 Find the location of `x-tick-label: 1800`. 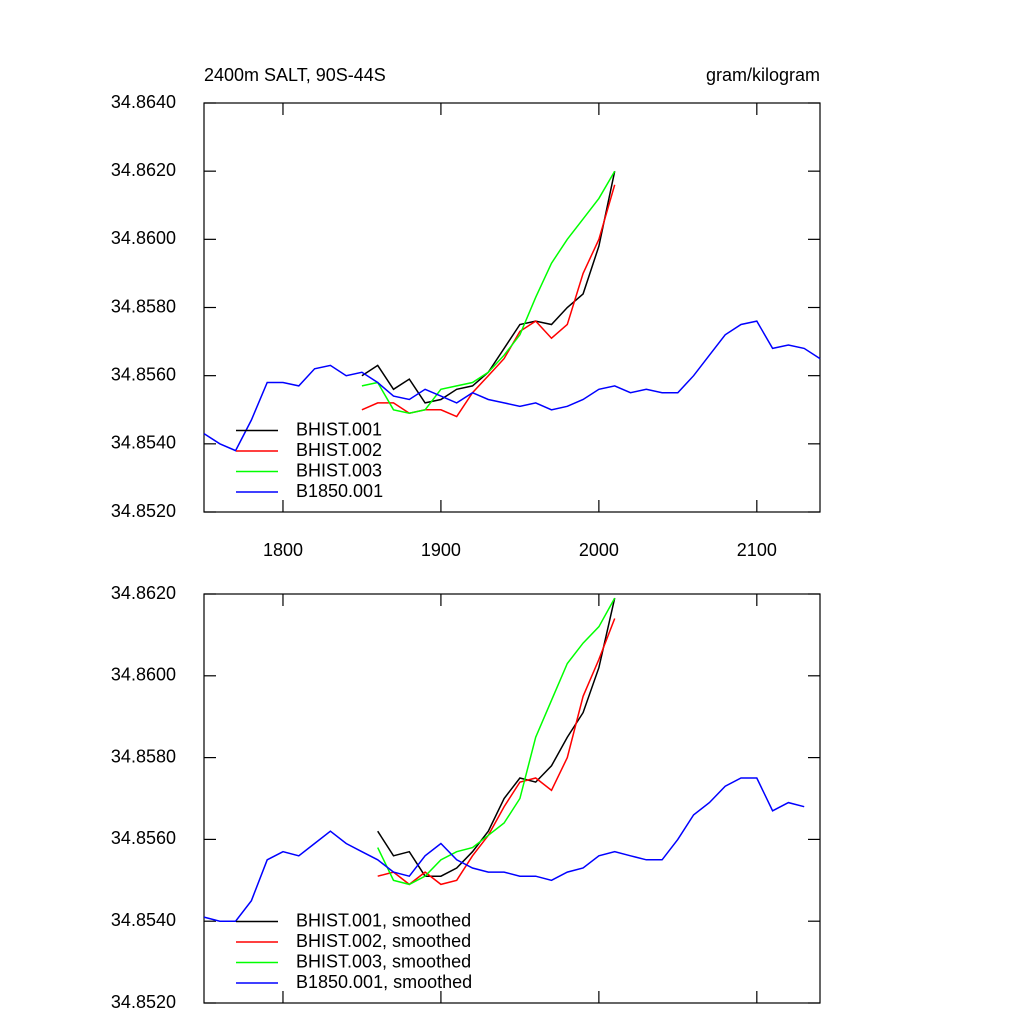

x-tick-label: 1800 is located at coordinates (283, 550).